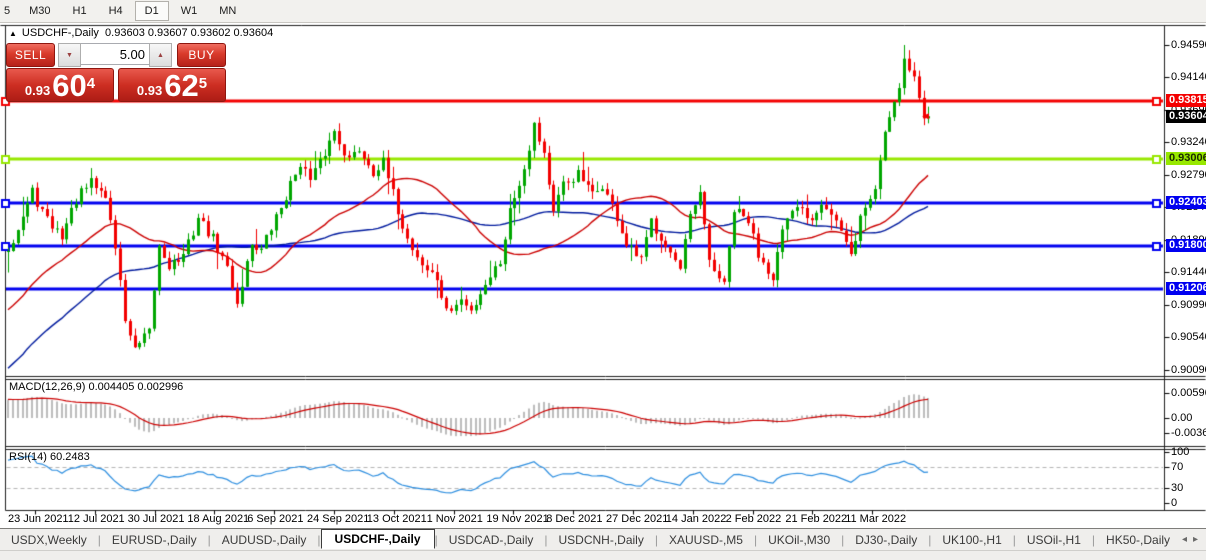  I want to click on macd-axis-tick: 0.005963, so click(1188, 392).